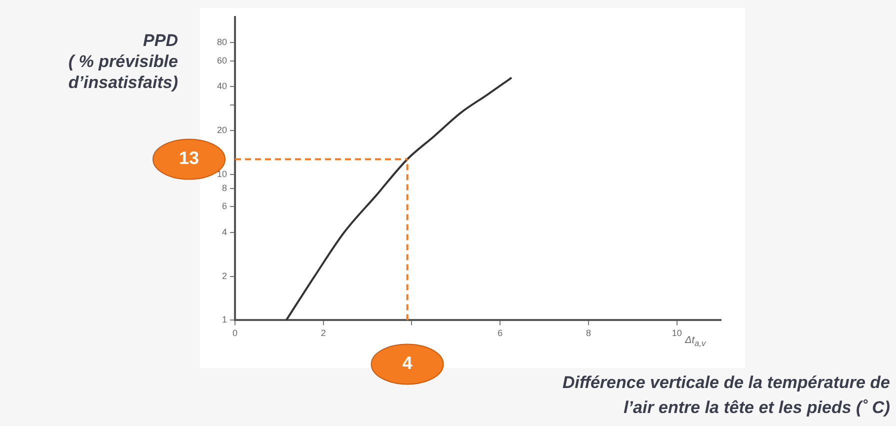 This screenshot has height=426, width=896. I want to click on y-tick-label: 80, so click(222, 42).